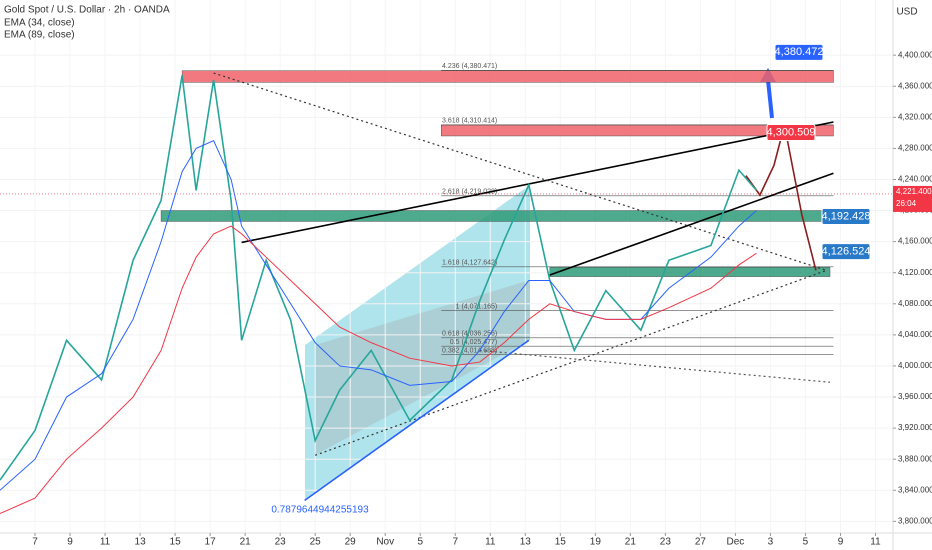  Describe the element at coordinates (915, 303) in the screenshot. I see `y-tick-label: 4,080.000` at that location.